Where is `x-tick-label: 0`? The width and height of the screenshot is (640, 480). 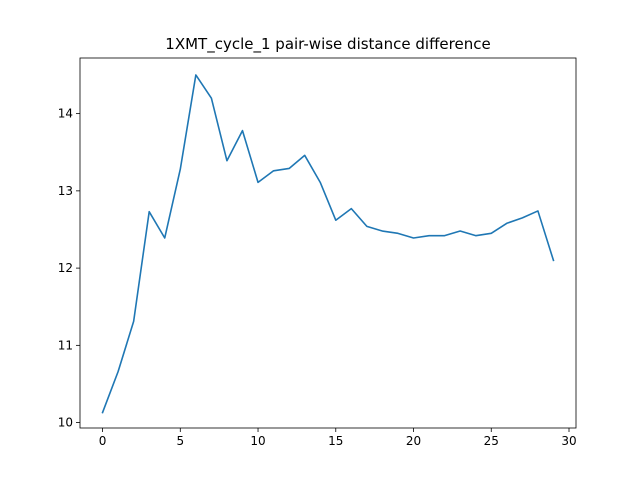 x-tick-label: 0 is located at coordinates (103, 441).